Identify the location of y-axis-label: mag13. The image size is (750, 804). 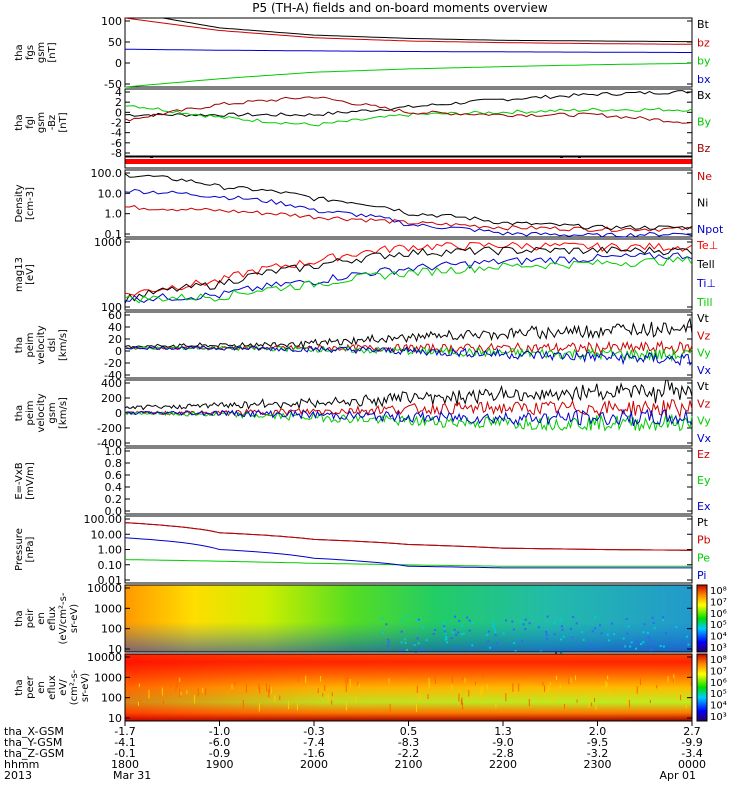
(19, 274).